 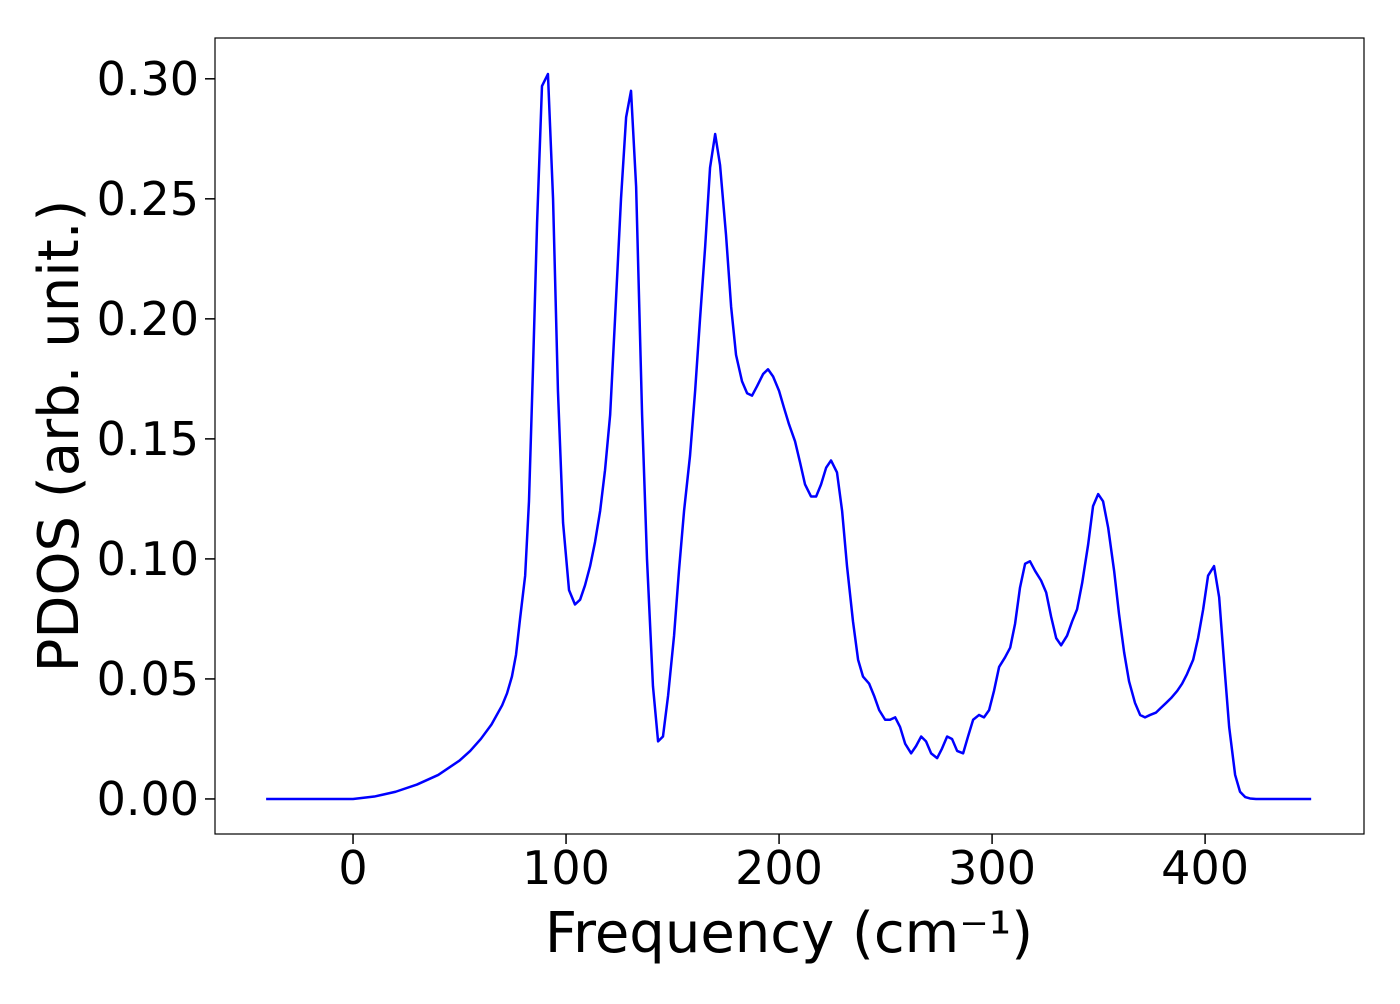 What do you see at coordinates (789, 933) in the screenshot?
I see `x-axis-label: Frequency (cm⁻¹)` at bounding box center [789, 933].